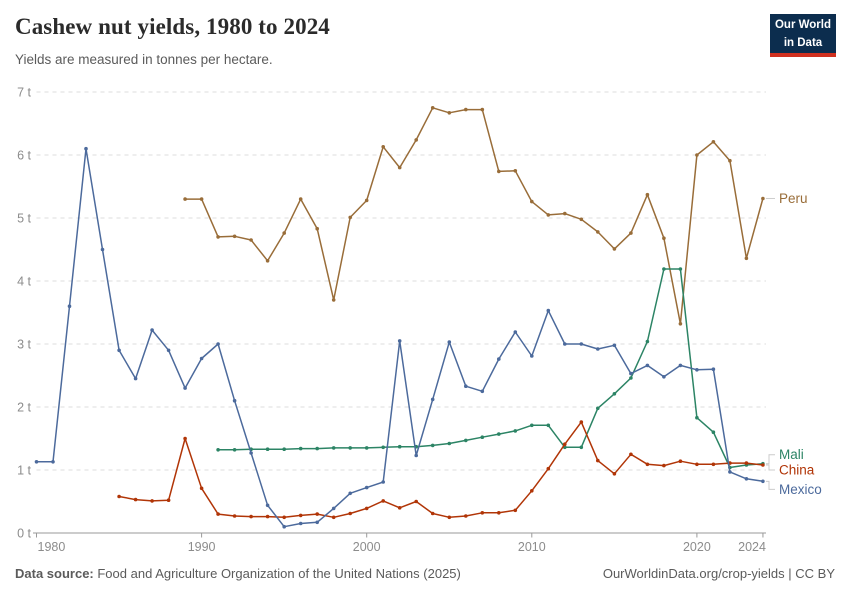 The image size is (850, 600). I want to click on data-point-peru-2009, so click(515, 171).